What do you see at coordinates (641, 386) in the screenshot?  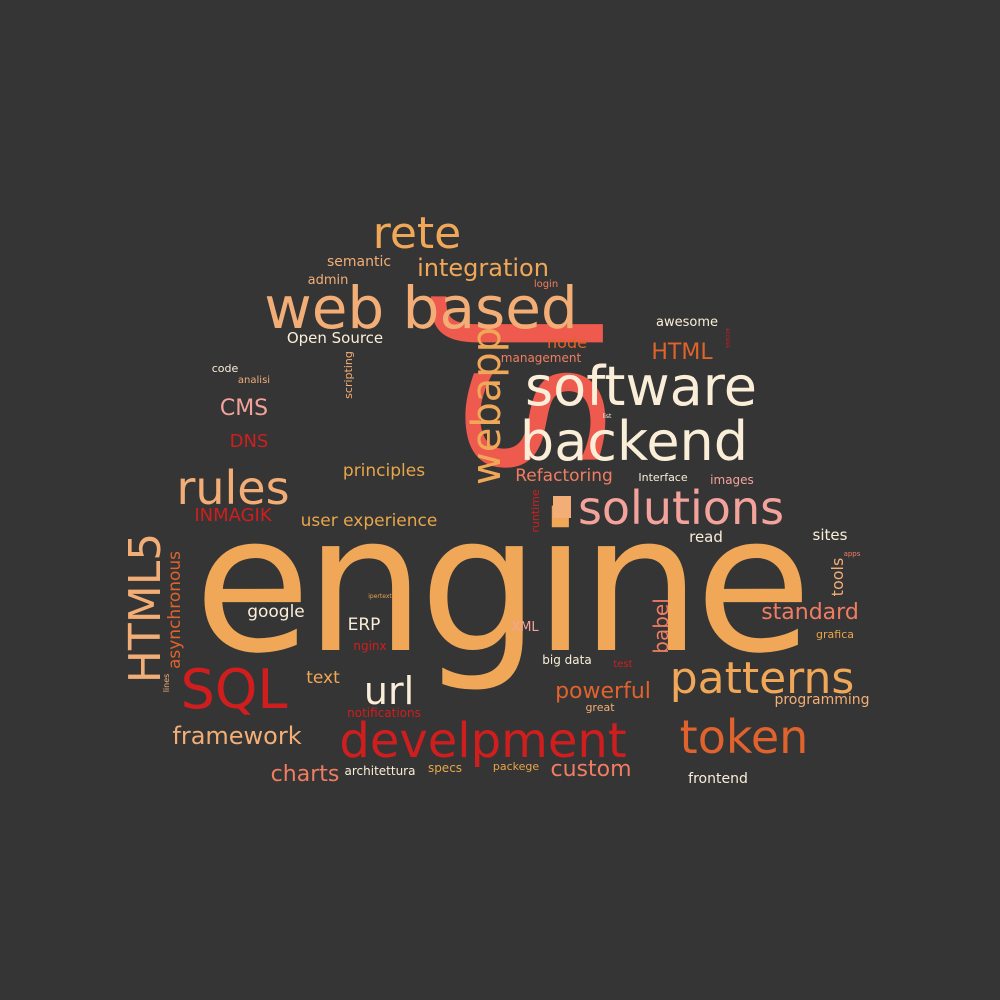 I see `word-software: software` at bounding box center [641, 386].